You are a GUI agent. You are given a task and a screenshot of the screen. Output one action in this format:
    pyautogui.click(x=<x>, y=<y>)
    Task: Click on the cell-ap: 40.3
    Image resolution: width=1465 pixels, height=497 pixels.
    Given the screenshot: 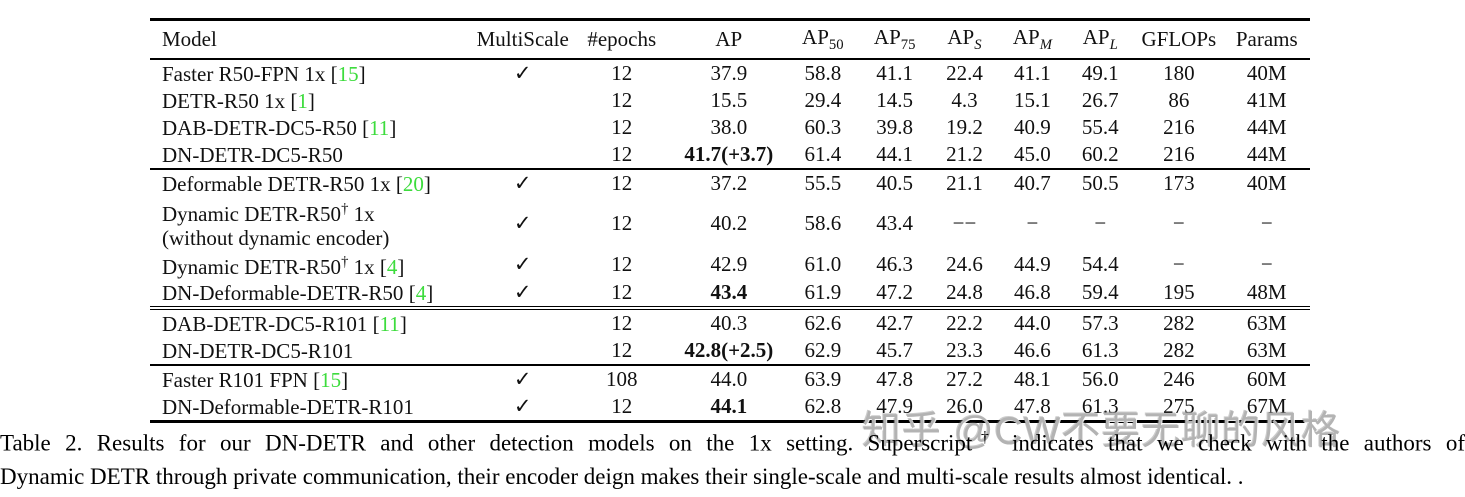 What is the action you would take?
    pyautogui.click(x=729, y=323)
    